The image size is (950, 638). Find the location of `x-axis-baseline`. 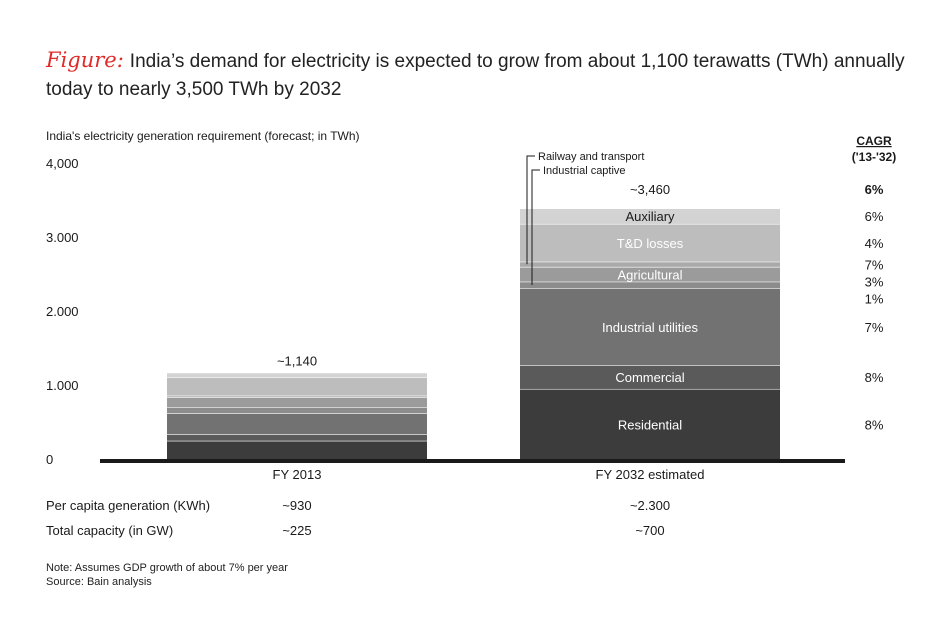

x-axis-baseline is located at coordinates (472, 461).